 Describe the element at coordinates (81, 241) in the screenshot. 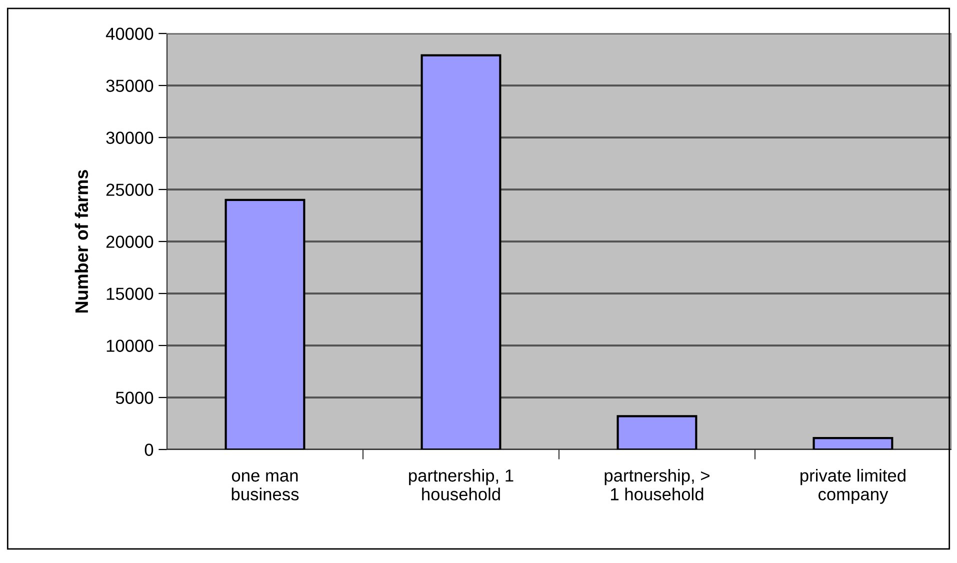

I see `y-axis-title: Number of farms` at that location.